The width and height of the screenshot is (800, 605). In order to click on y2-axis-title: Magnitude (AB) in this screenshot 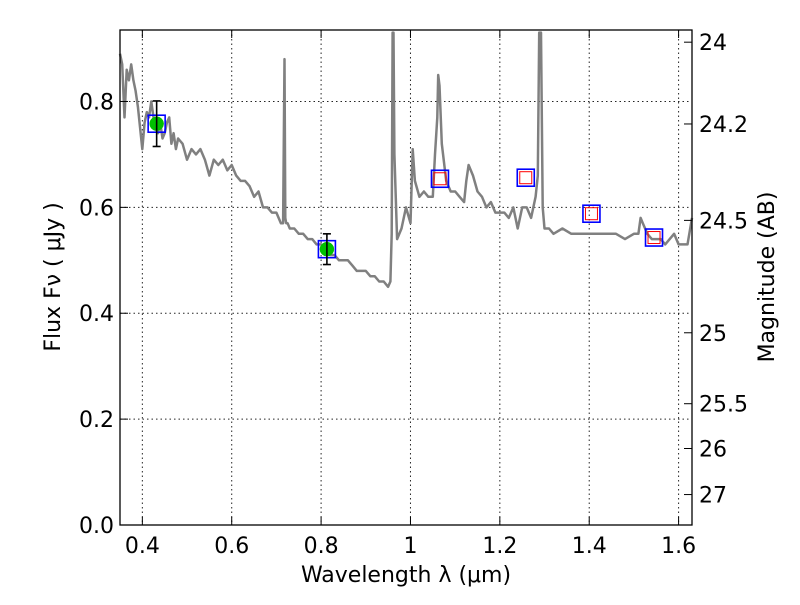, I will do `click(767, 277)`.